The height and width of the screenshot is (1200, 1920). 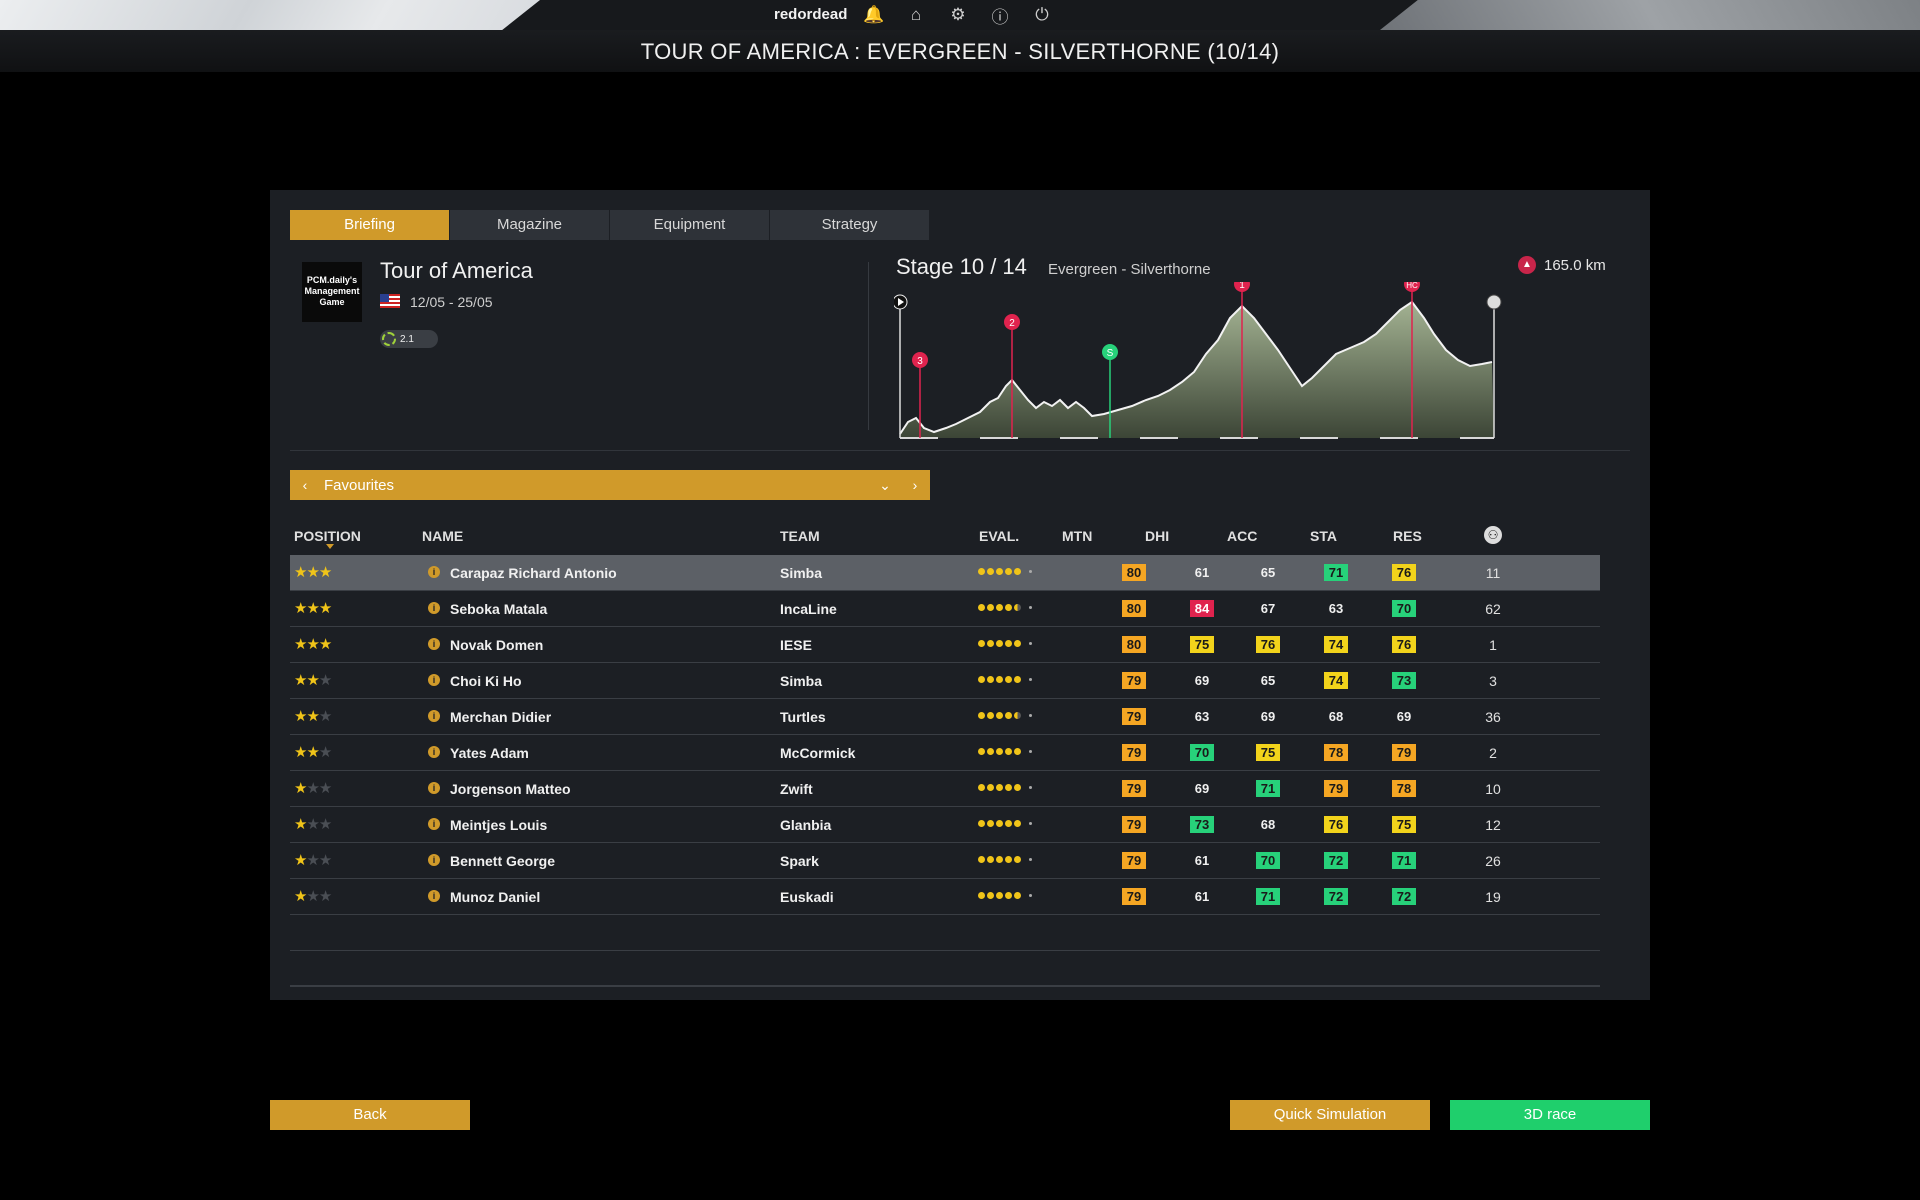 I want to click on rider-name: Choi Ki Ho, so click(x=486, y=681).